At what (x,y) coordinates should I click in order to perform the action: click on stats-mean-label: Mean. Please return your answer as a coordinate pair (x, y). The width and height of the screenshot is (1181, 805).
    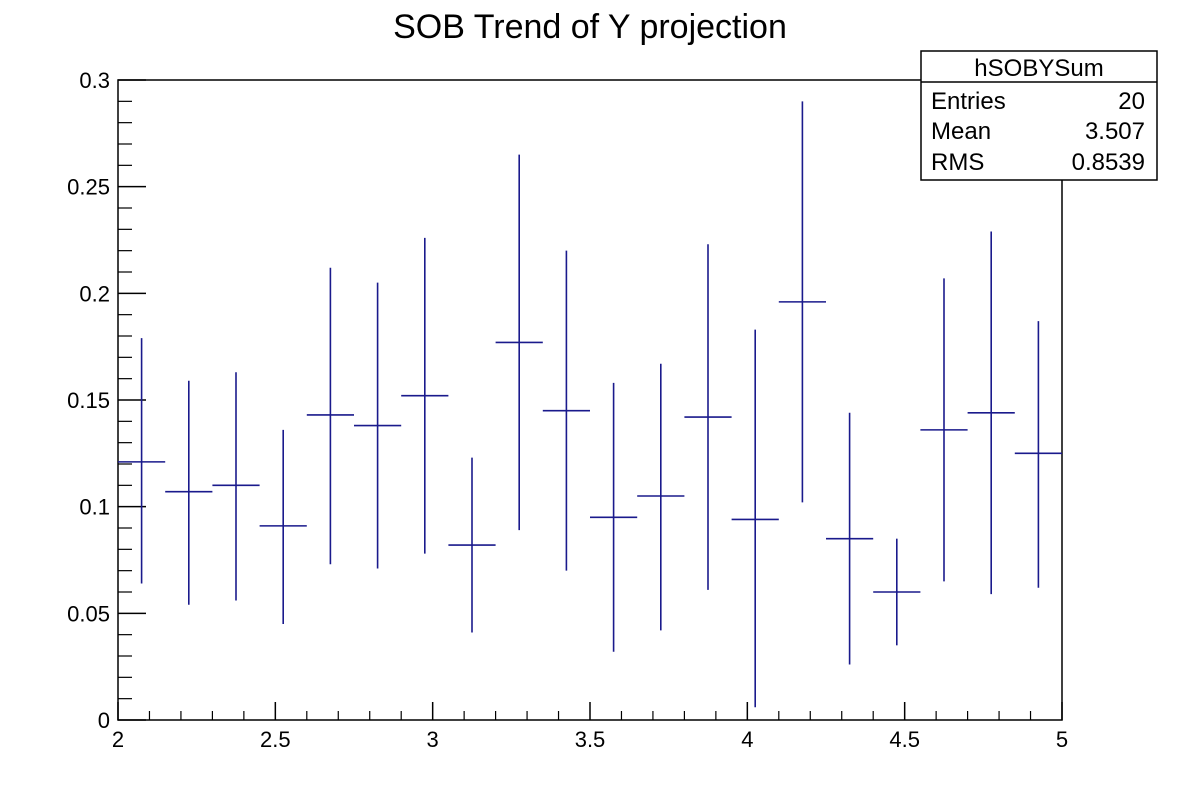
    Looking at the image, I should click on (961, 131).